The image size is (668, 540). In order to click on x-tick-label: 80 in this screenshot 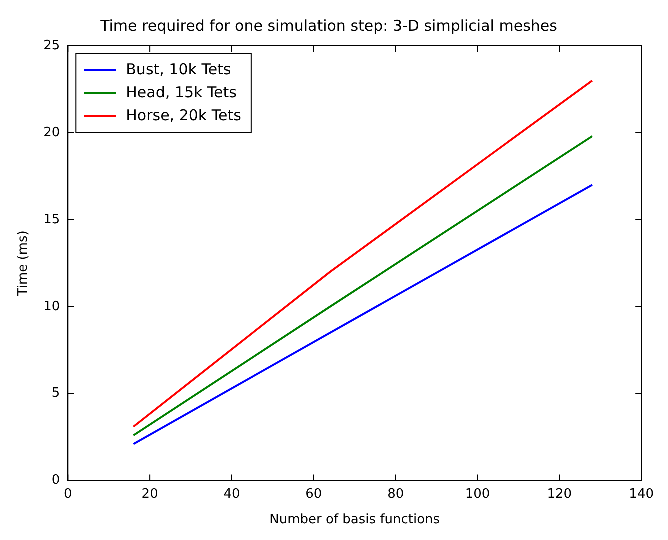, I will do `click(396, 494)`.